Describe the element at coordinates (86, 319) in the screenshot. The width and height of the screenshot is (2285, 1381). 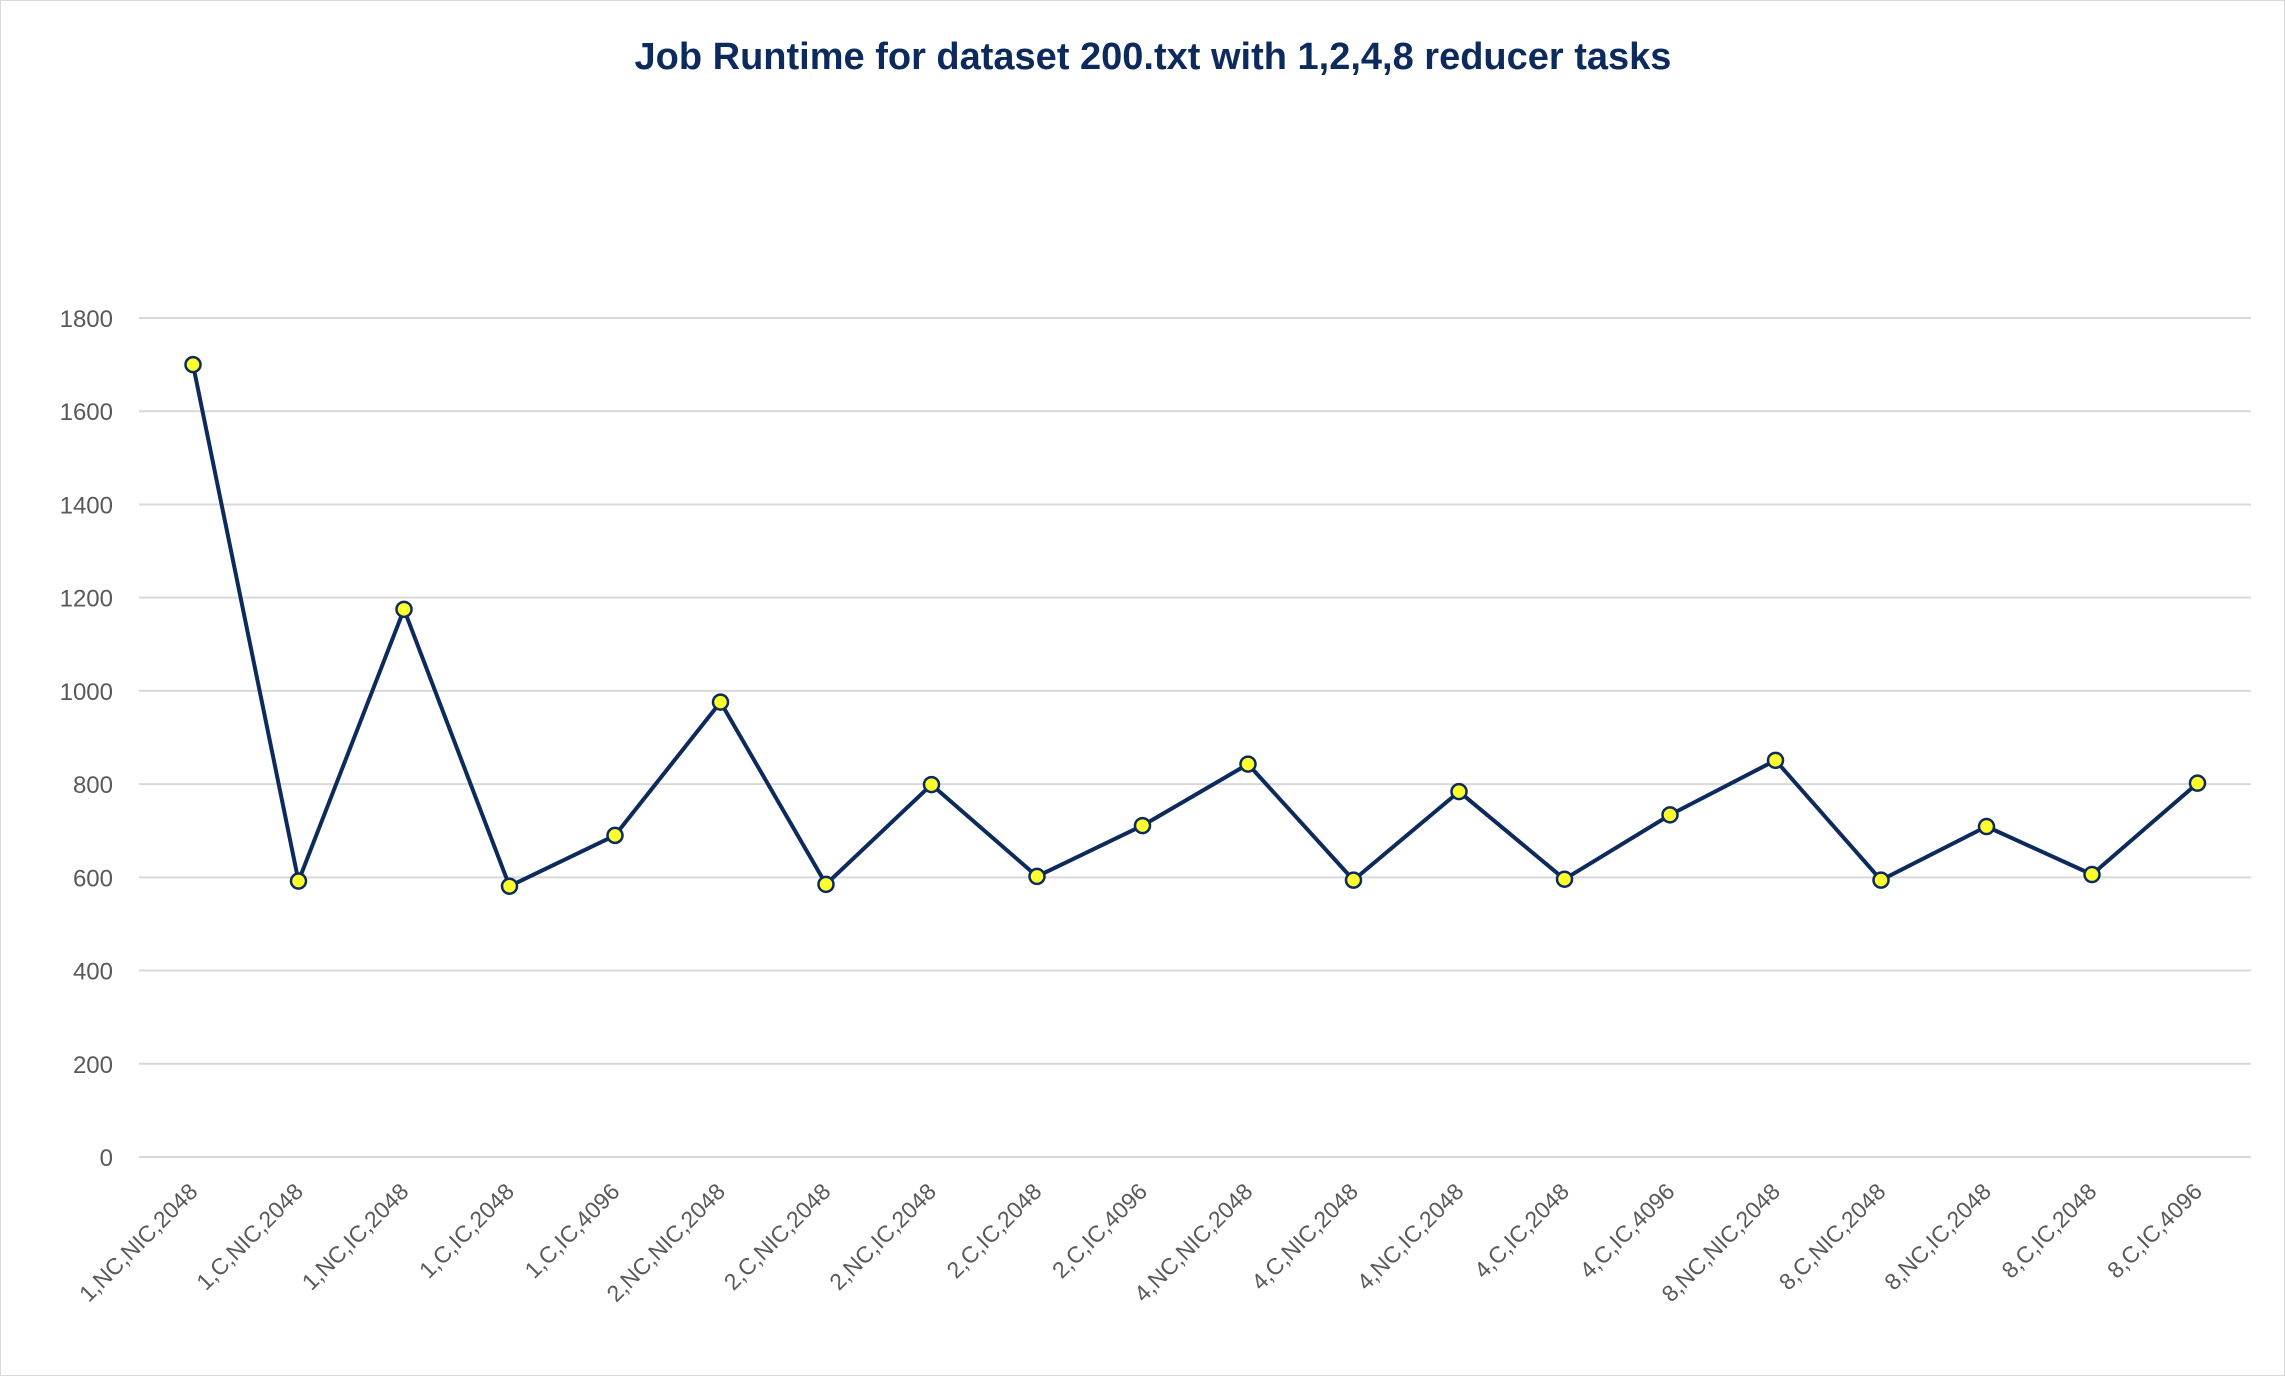
I see `y-tick-label: 1800` at that location.